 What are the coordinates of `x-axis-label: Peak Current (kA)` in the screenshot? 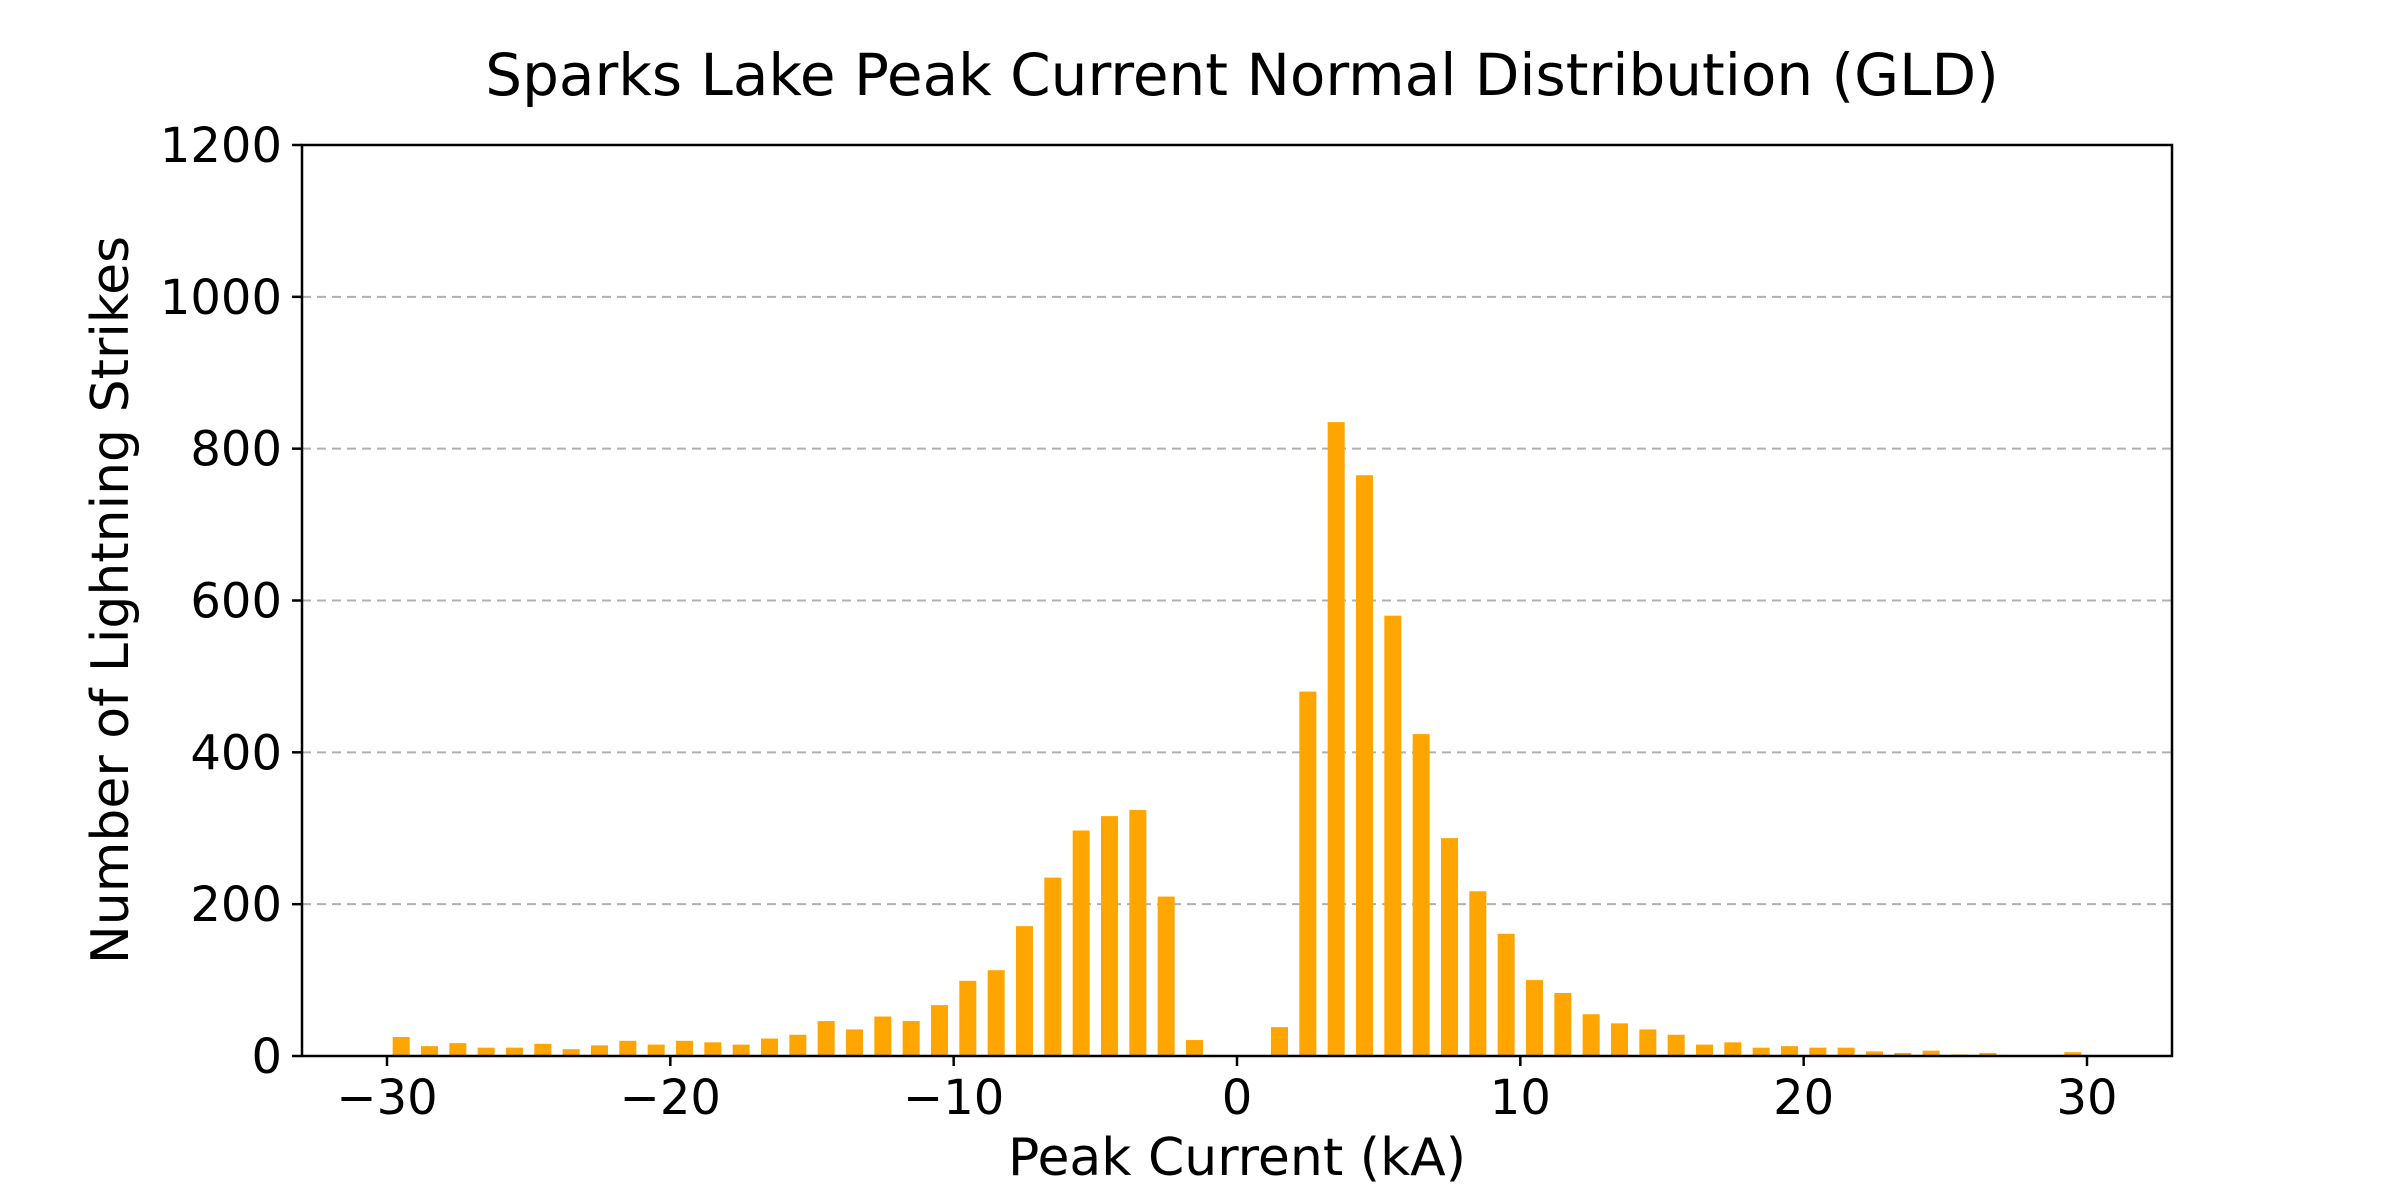 It's located at (1237, 1158).